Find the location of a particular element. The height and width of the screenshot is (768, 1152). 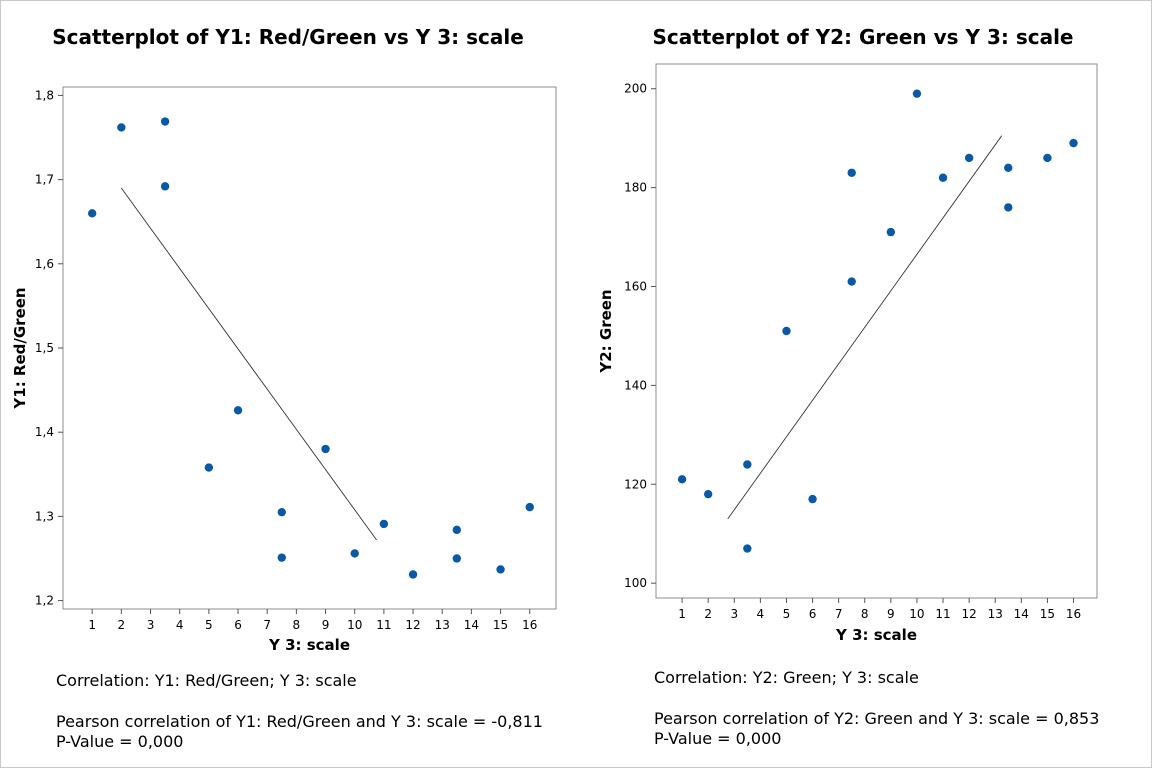

right-regression-line is located at coordinates (865, 327).